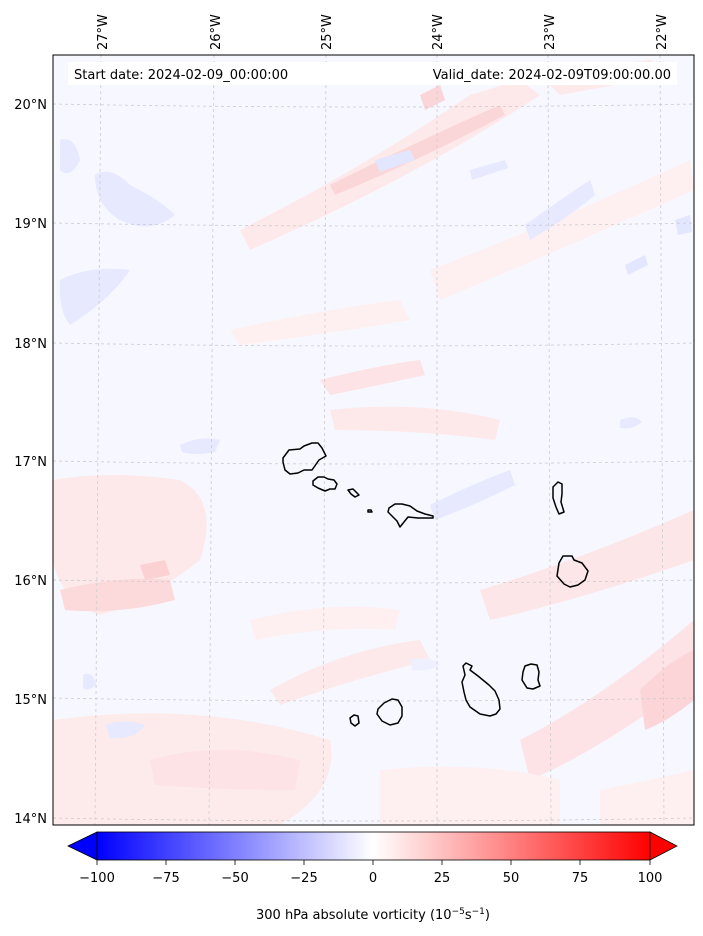 Image resolution: width=703 pixels, height=936 pixels. I want to click on island-sao-vicente, so click(325, 484).